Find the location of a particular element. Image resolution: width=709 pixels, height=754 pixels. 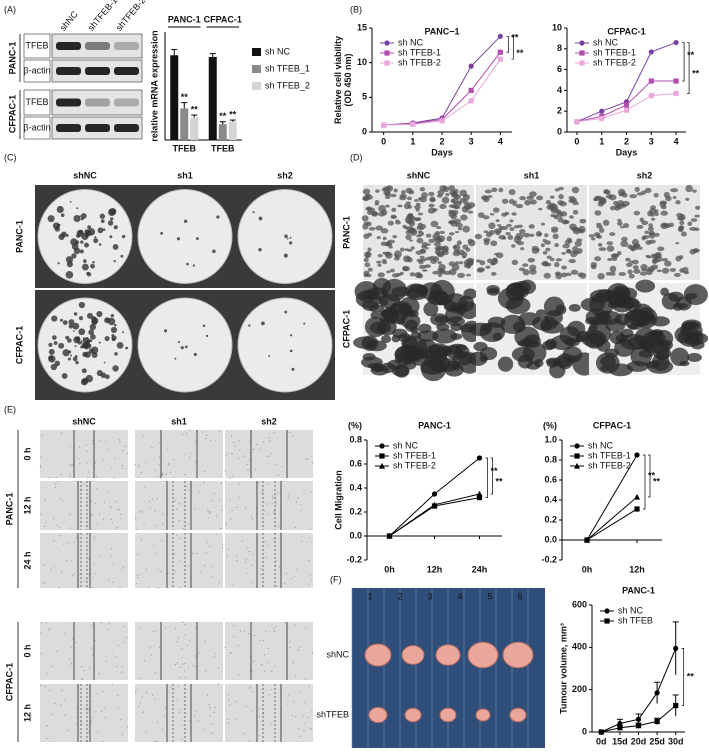

y-axis-label: relative mRNA expression is located at coordinates (154, 85).